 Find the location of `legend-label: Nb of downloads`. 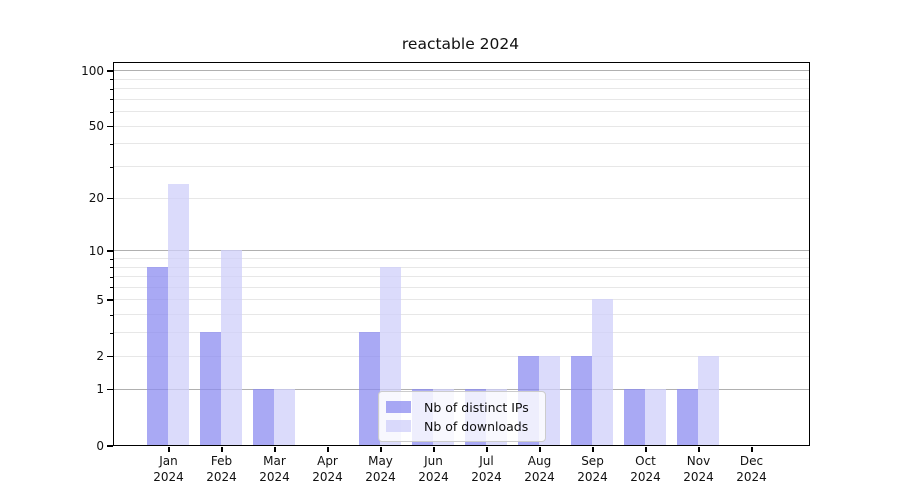

legend-label: Nb of downloads is located at coordinates (476, 426).